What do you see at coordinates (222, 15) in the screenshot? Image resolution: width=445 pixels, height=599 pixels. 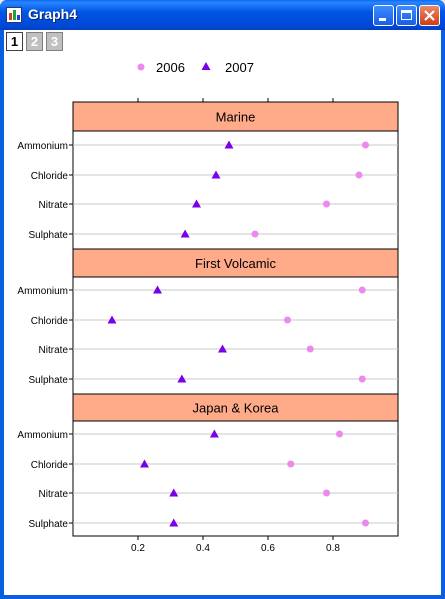 I see `title-bar: Graph4` at bounding box center [222, 15].